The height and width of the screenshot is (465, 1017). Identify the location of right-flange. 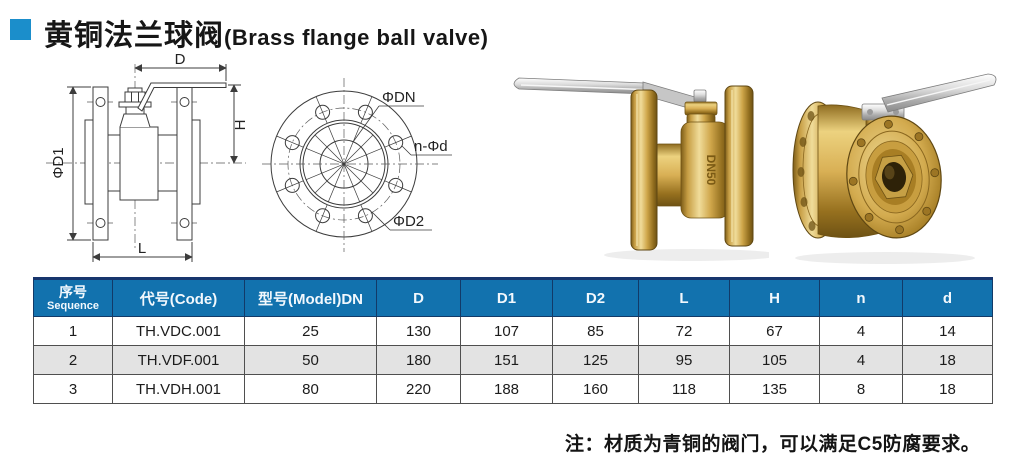
(184, 163).